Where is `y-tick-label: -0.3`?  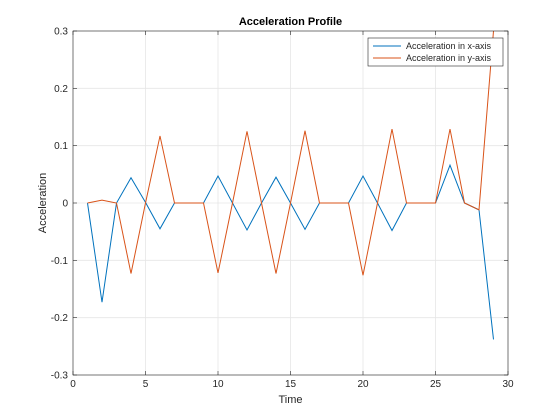 y-tick-label: -0.3 is located at coordinates (60, 376).